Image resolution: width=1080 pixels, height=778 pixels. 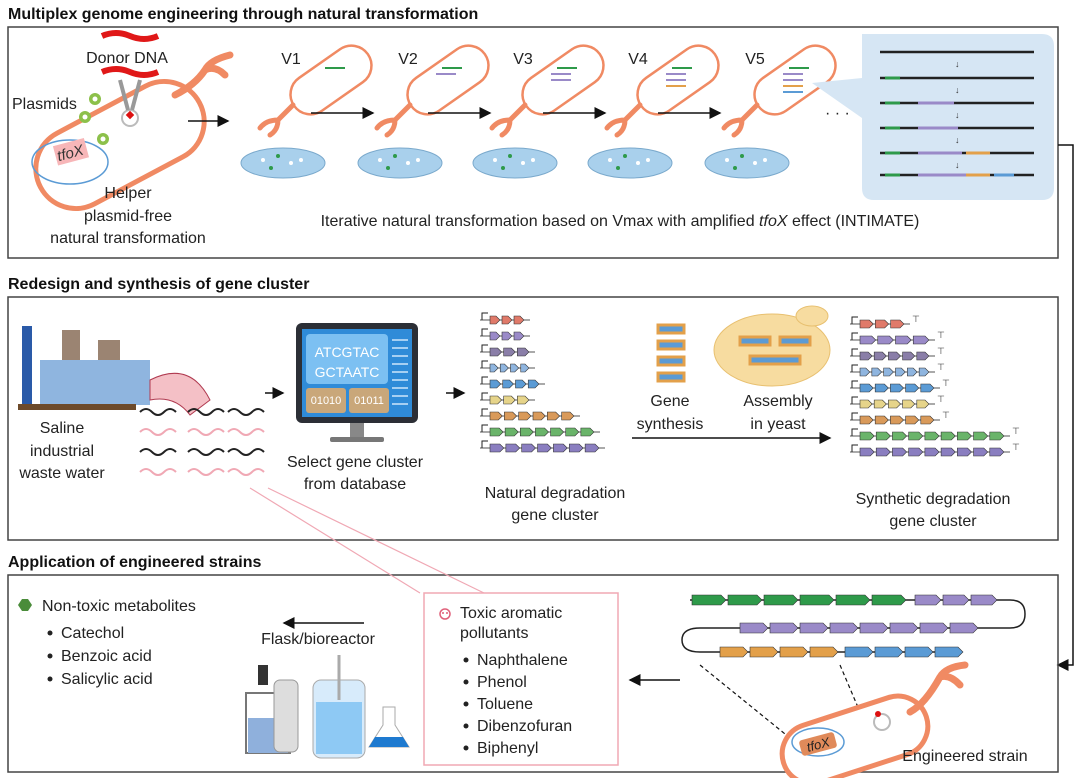 What do you see at coordinates (106, 656) in the screenshot?
I see `list-item: Benzoic acid` at bounding box center [106, 656].